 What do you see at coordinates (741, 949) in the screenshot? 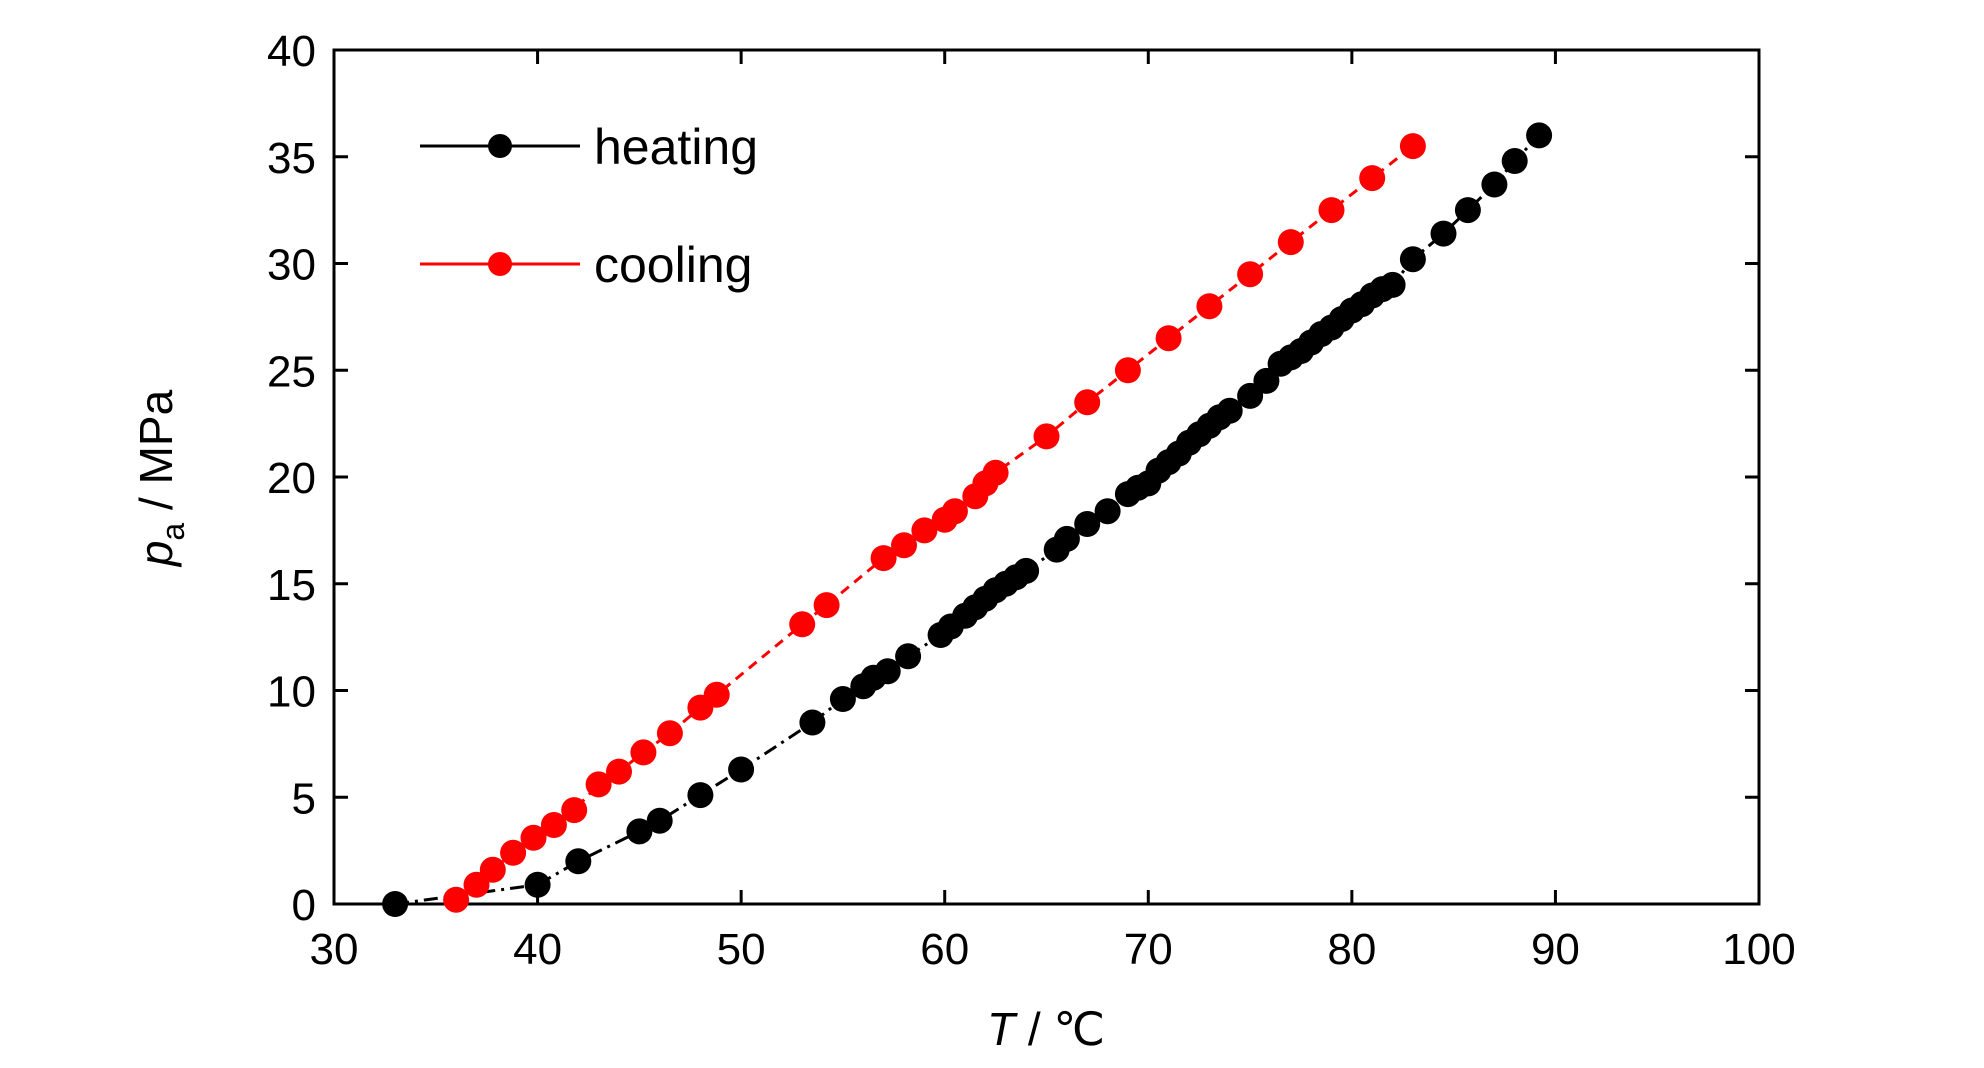
I see `x-tick-label: 50` at bounding box center [741, 949].